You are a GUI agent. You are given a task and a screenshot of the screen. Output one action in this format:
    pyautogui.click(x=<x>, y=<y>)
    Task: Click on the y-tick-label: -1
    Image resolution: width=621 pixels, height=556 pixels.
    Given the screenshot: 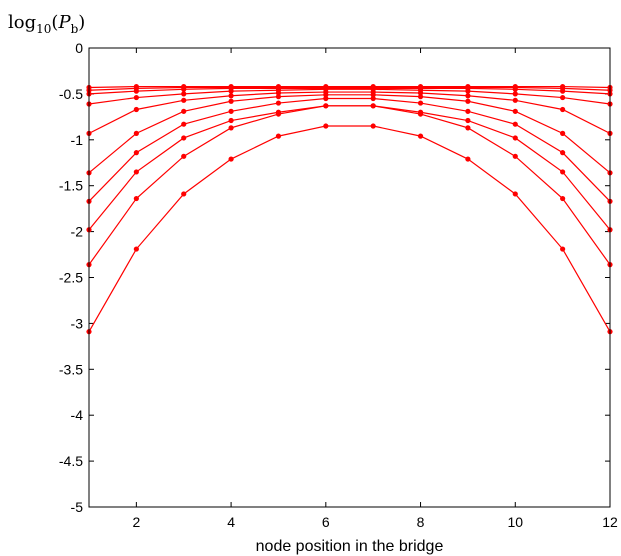 What is the action you would take?
    pyautogui.click(x=77, y=140)
    